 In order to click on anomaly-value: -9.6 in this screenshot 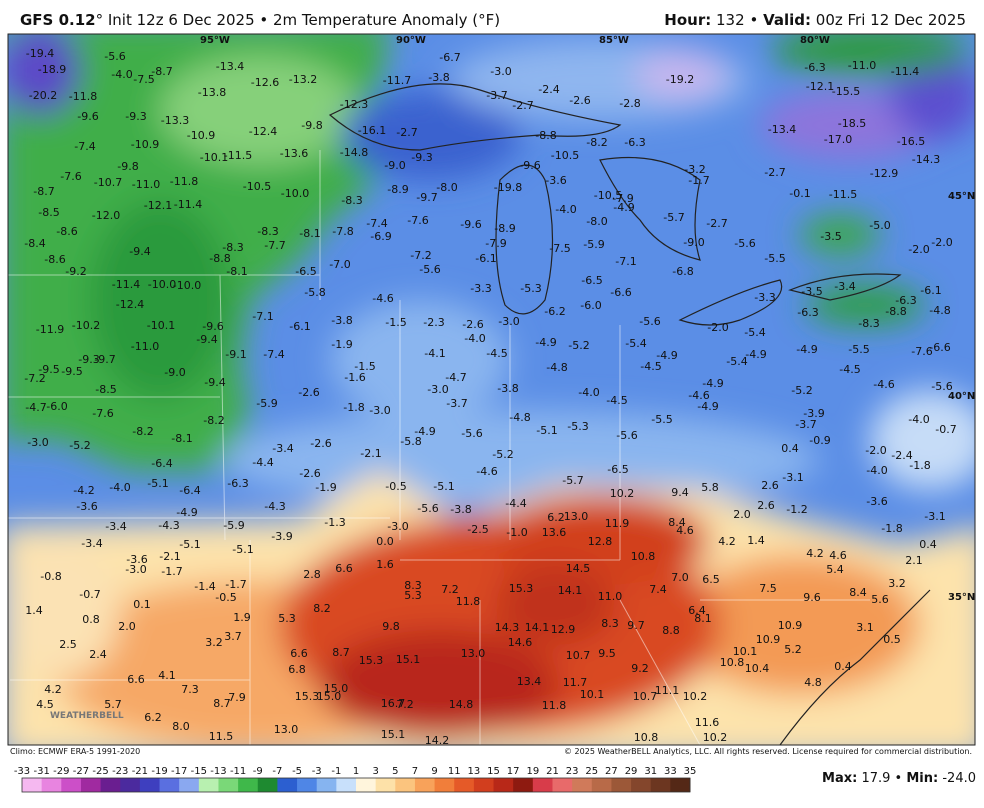, I will do `click(212, 326)`.